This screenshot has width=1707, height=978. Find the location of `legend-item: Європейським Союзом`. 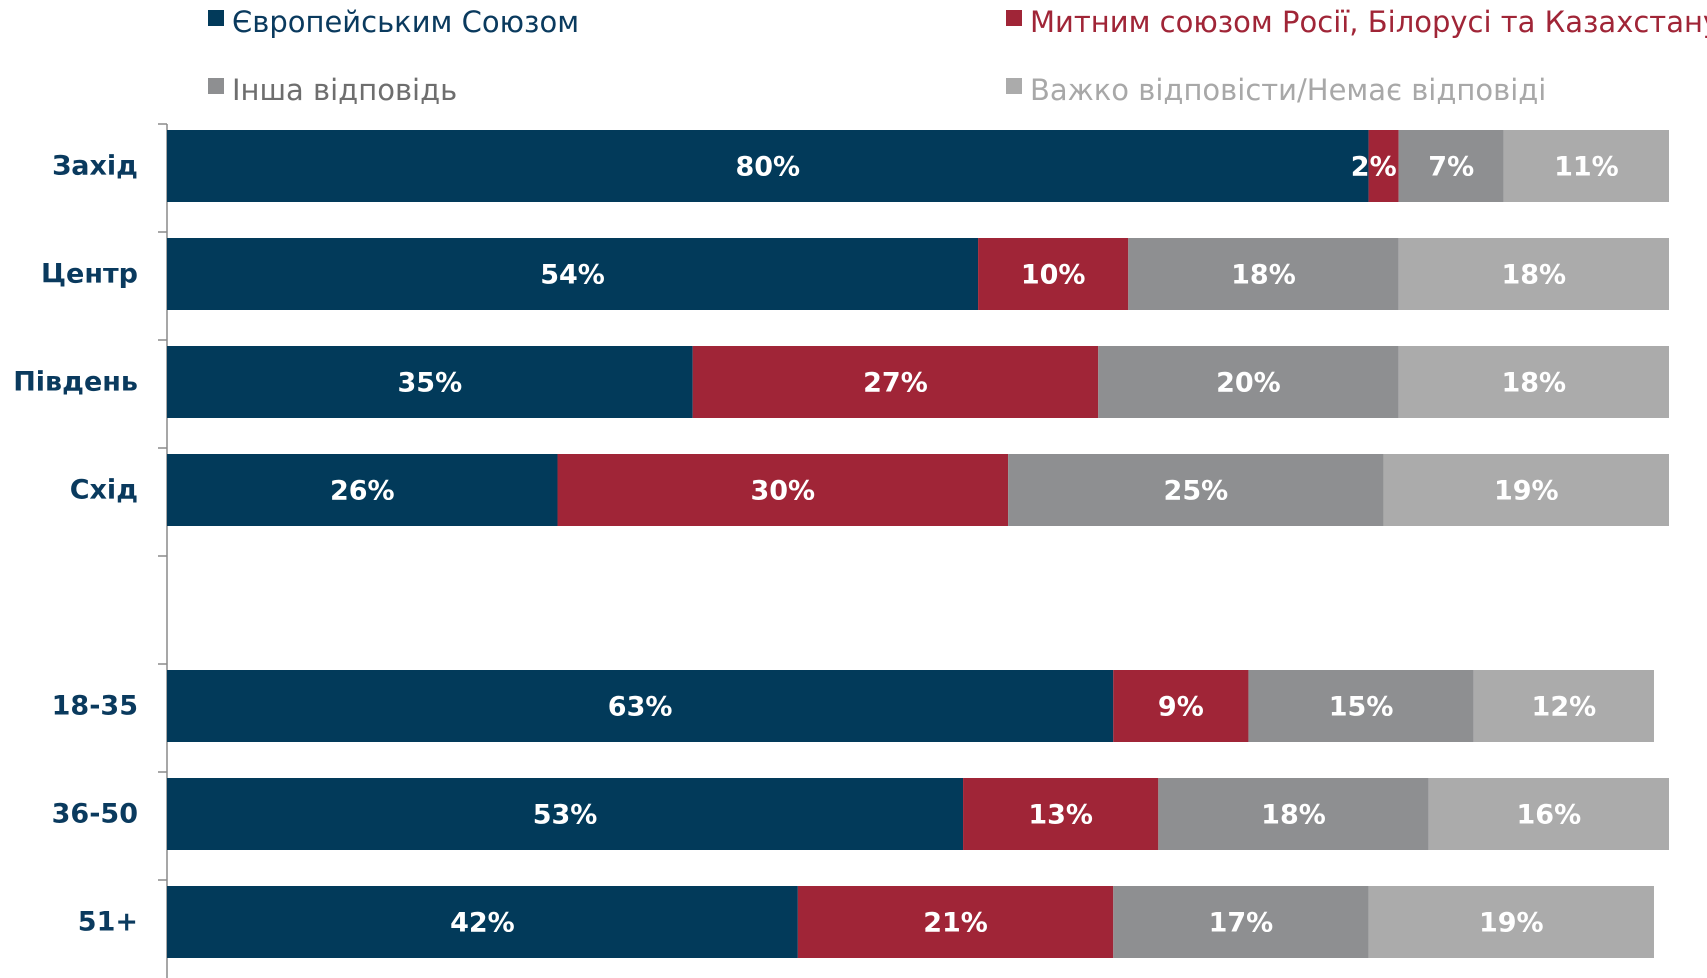

legend-item: Європейським Союзом is located at coordinates (393, 22).